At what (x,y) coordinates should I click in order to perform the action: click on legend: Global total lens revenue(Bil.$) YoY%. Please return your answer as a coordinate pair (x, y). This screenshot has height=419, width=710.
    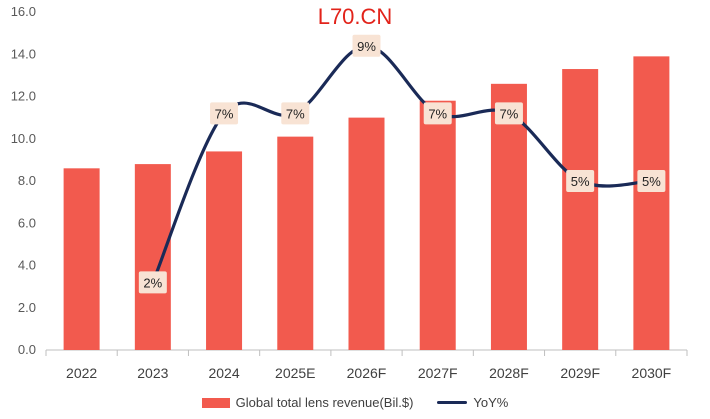
    Looking at the image, I should click on (355, 402).